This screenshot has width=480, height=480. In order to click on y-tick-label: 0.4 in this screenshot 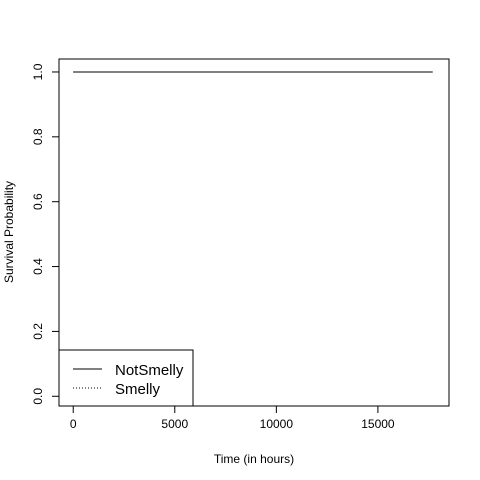, I will do `click(38, 266)`.